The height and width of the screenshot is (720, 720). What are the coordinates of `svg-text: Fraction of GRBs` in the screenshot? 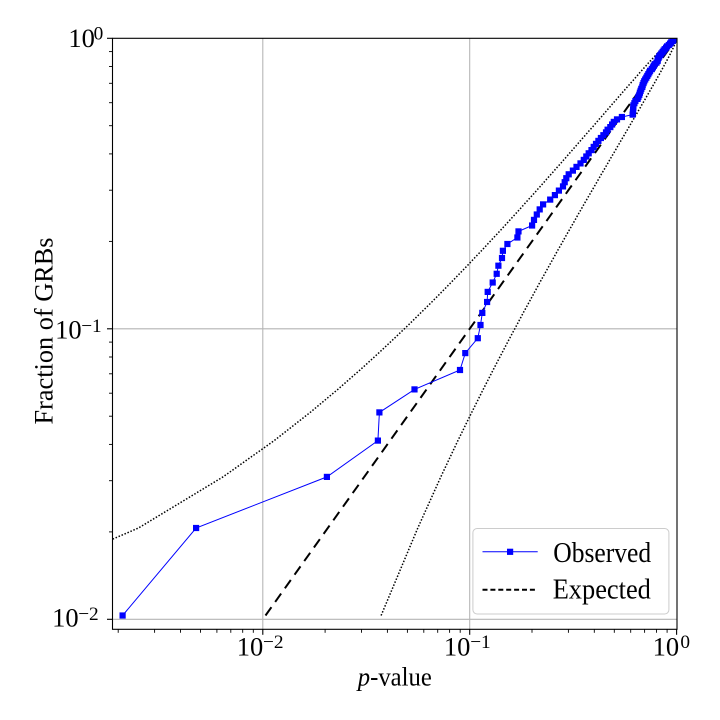 It's located at (44, 331).